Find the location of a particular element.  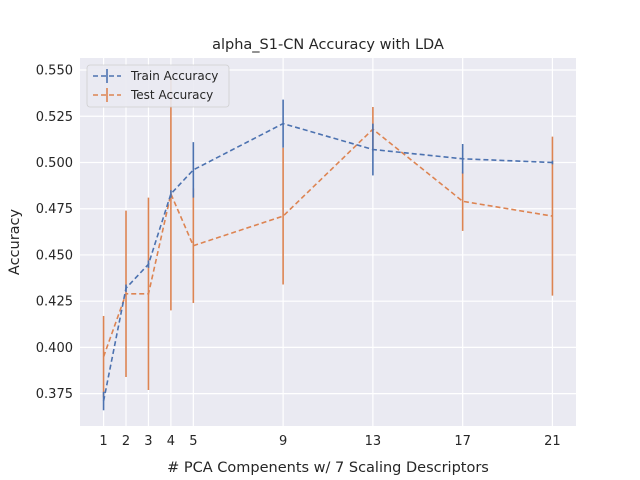

y-tick-label-5: 0.500 is located at coordinates (54, 163).